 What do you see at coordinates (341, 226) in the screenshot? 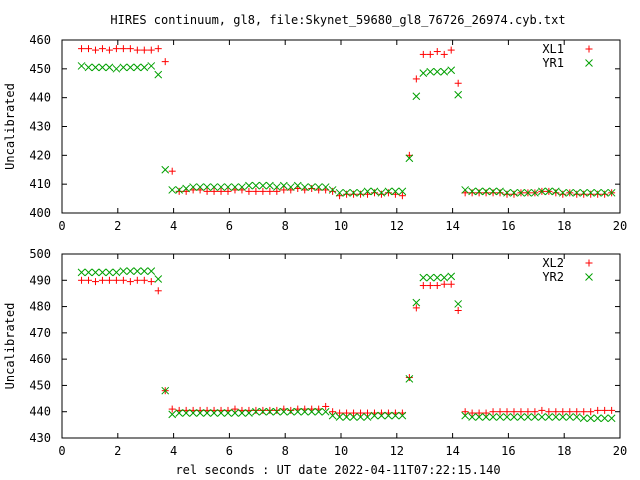
I see `x-tick-label: 10` at bounding box center [341, 226].